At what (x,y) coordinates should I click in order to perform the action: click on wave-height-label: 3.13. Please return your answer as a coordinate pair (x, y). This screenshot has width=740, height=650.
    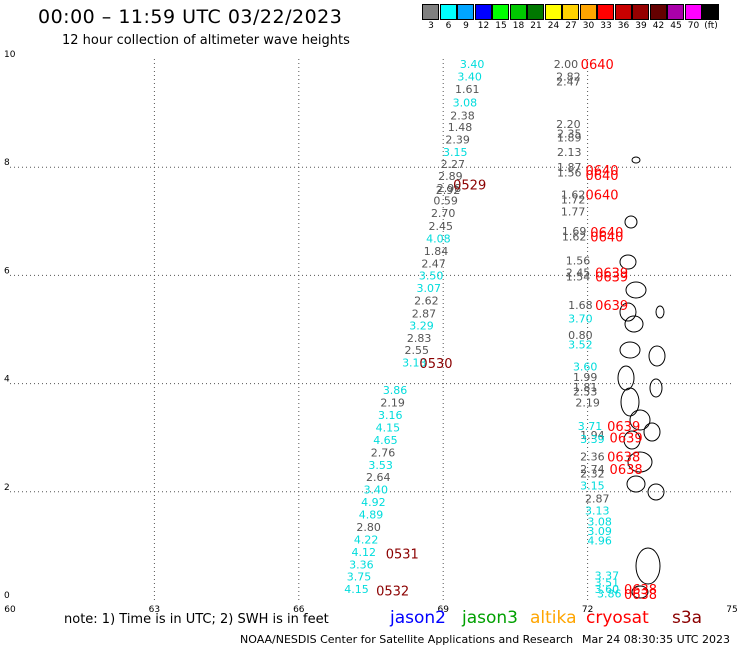
    Looking at the image, I should click on (597, 511).